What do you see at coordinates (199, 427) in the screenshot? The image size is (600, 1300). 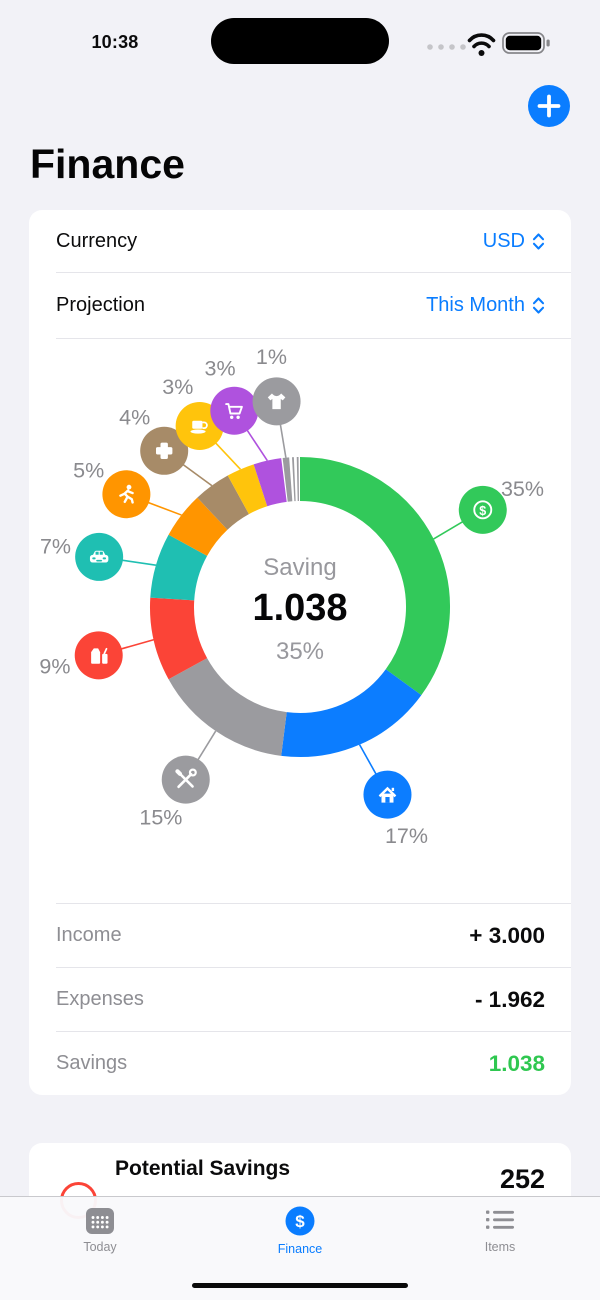 I see `coffee-icon` at bounding box center [199, 427].